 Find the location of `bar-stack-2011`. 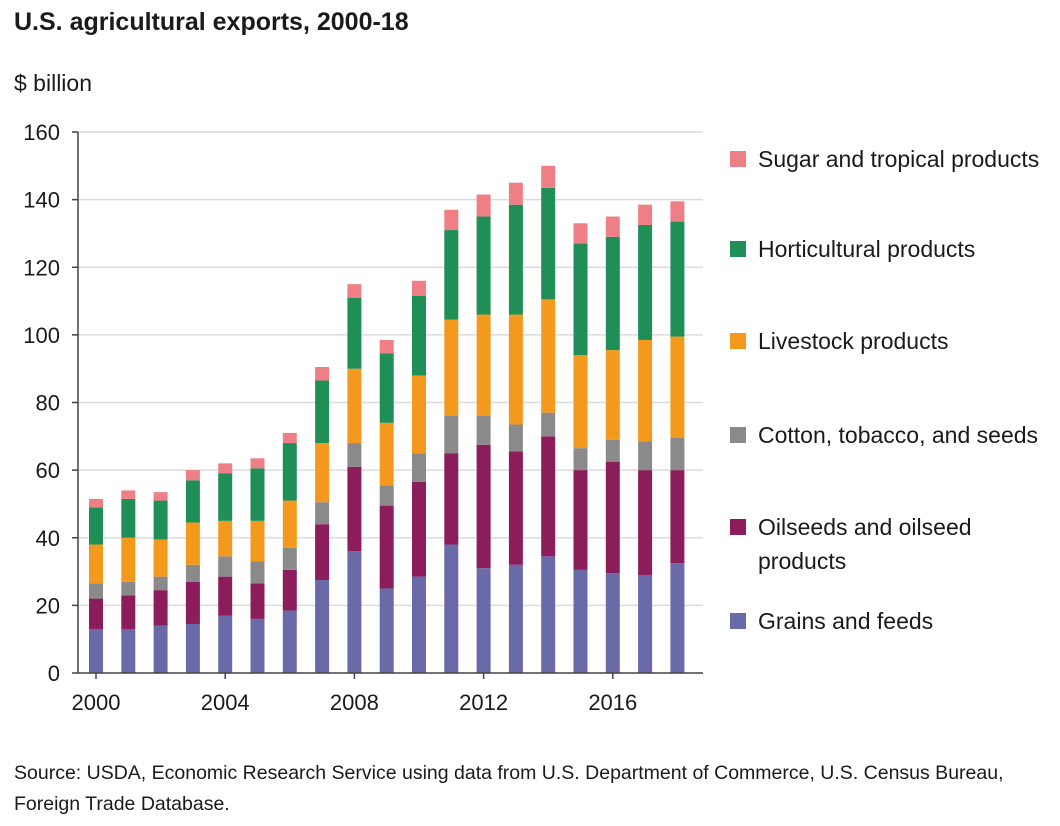

bar-stack-2011 is located at coordinates (451, 441).